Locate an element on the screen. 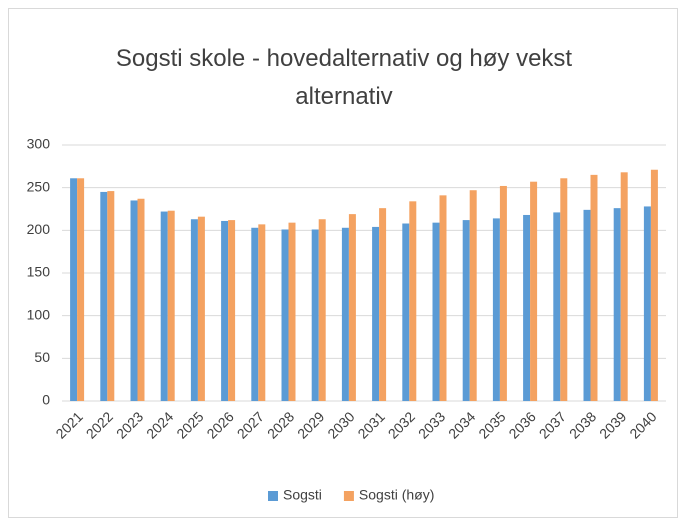 This screenshot has width=688, height=527. y-tick-label: 200 is located at coordinates (39, 229).